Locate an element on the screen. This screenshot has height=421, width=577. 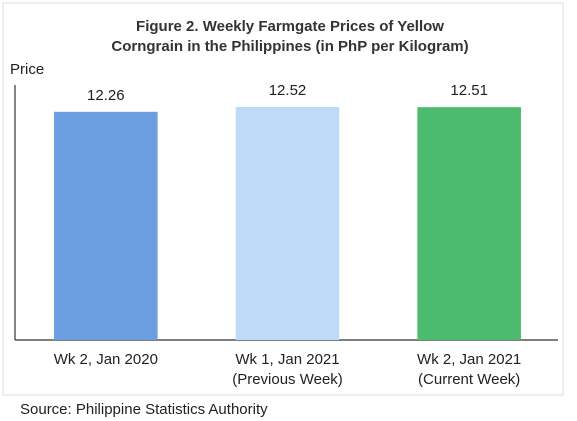
value-label: 12.26 is located at coordinates (106, 95).